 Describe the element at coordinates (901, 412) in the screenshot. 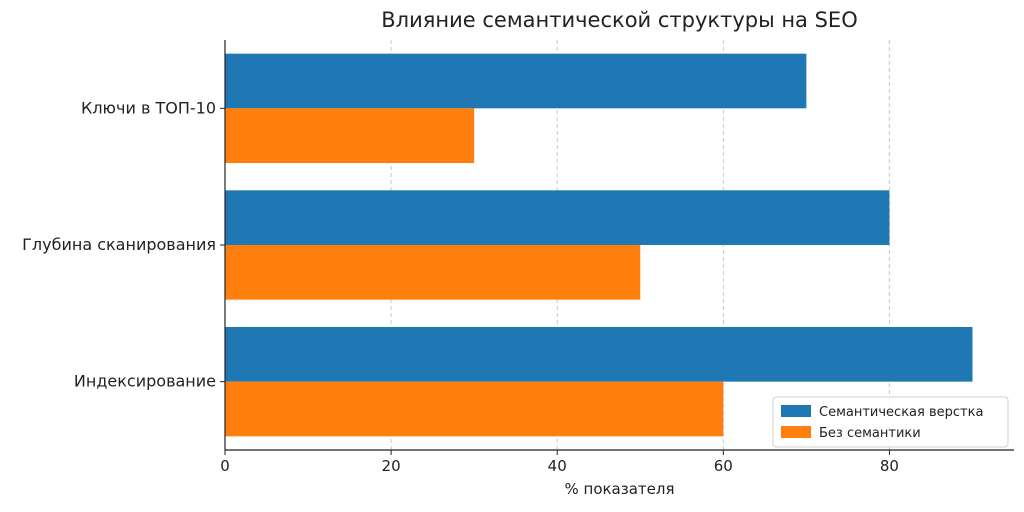

I see `legend-label: Семантическая верстка` at that location.